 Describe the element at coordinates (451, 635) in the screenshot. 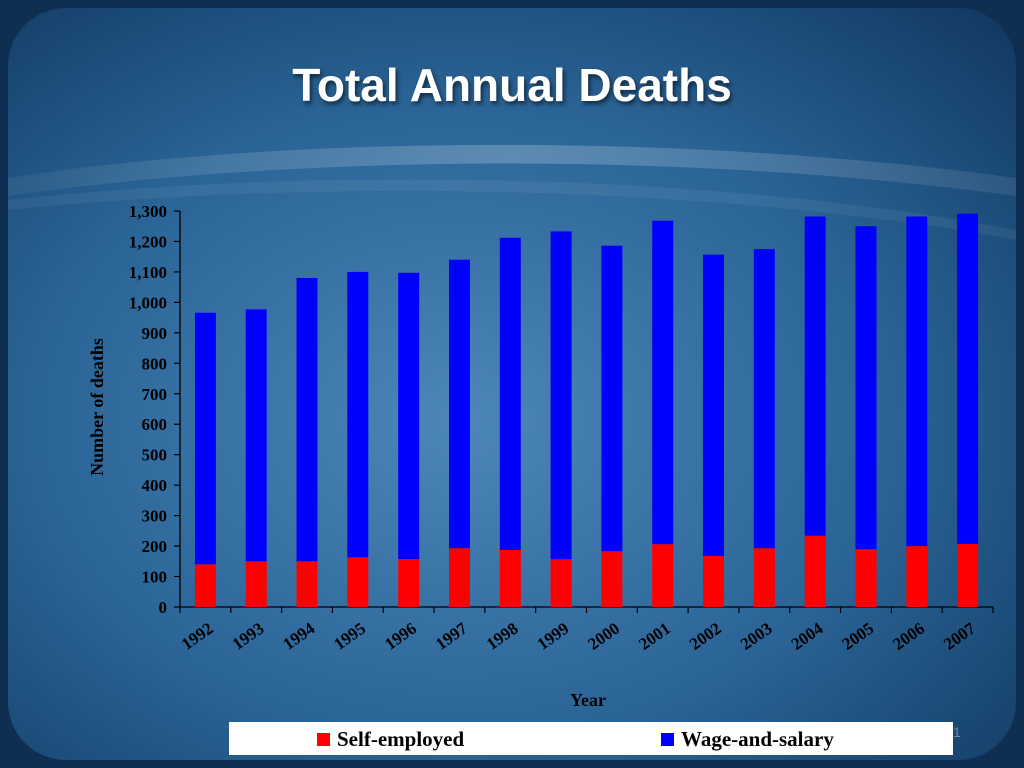

I see `x-tick-label: 1997` at that location.